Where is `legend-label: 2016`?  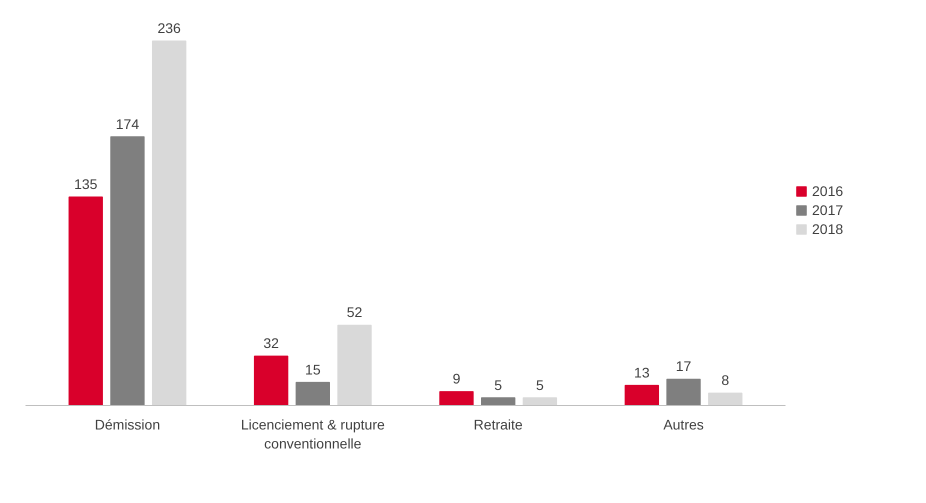
legend-label: 2016 is located at coordinates (828, 191).